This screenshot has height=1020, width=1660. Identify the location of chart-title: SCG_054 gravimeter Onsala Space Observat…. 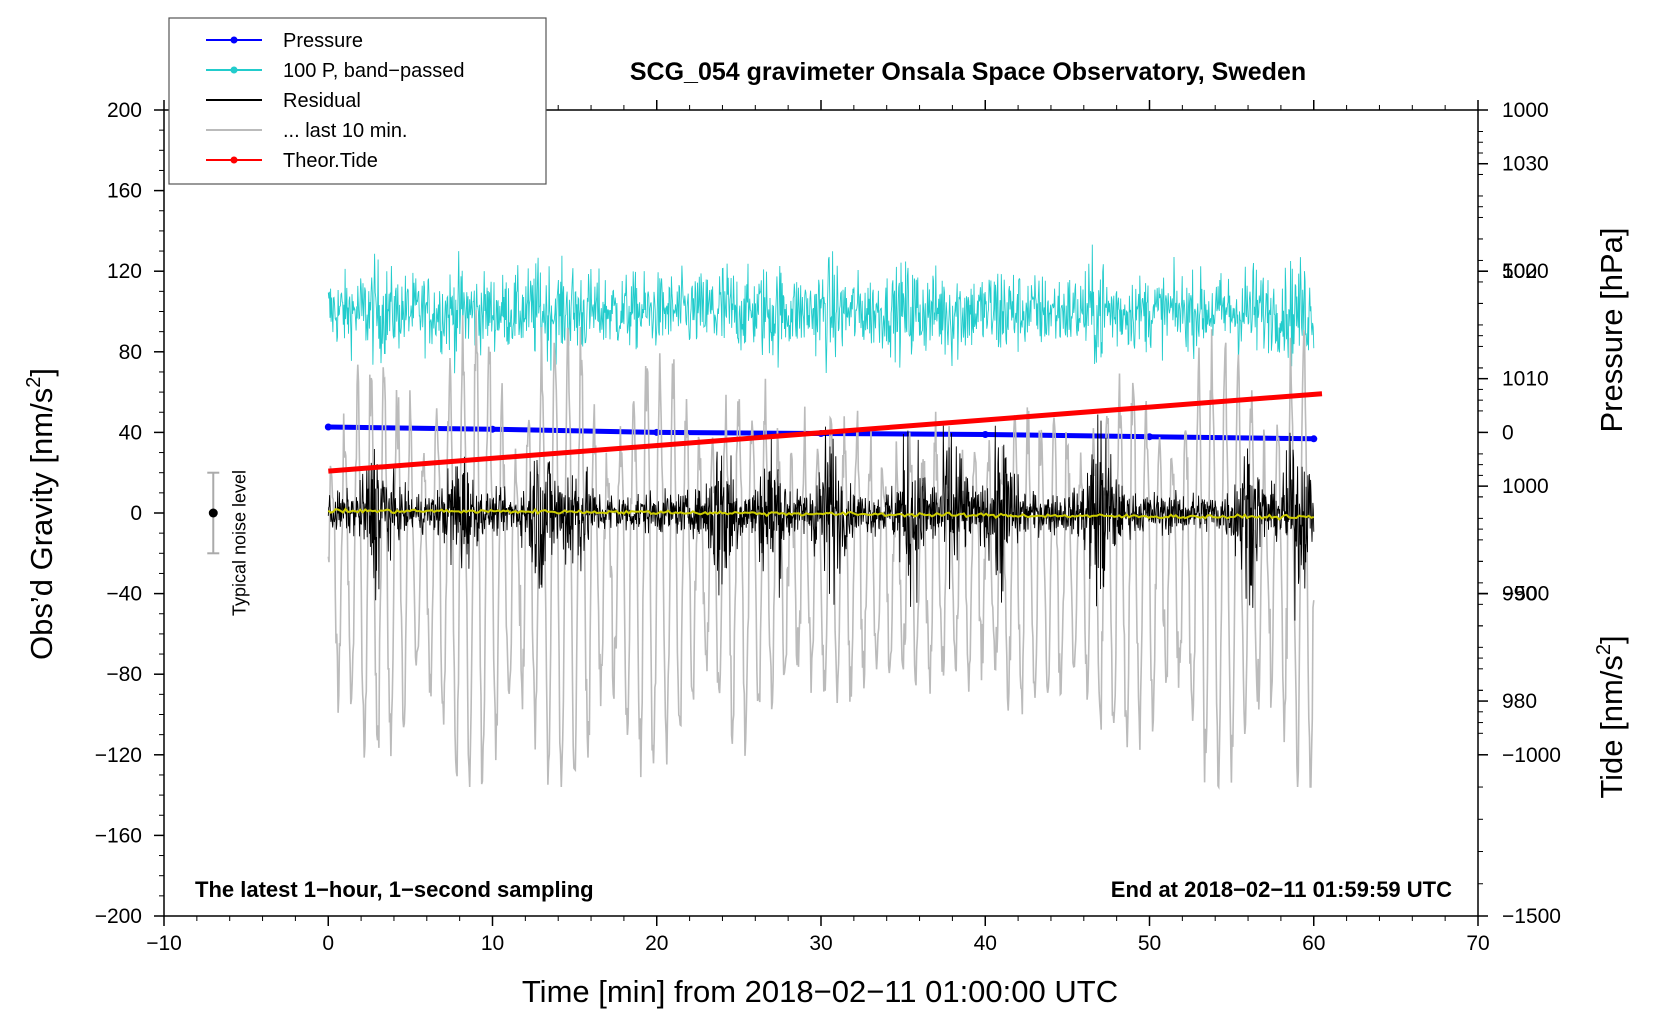
(968, 72).